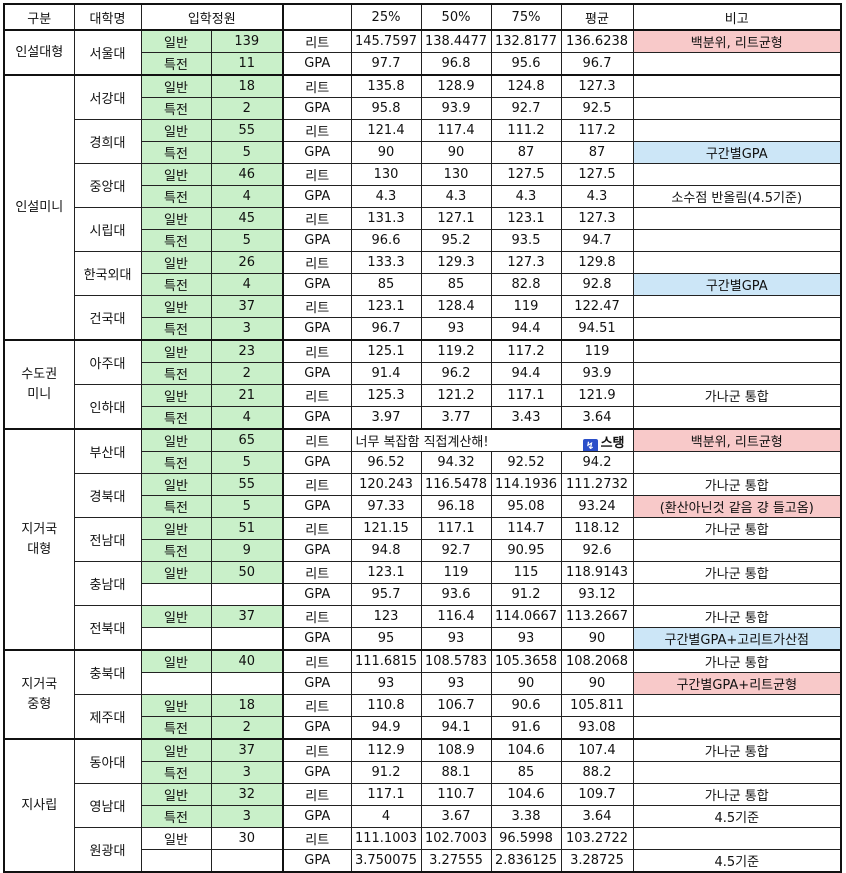 This screenshot has height=873, width=846. What do you see at coordinates (597, 572) in the screenshot?
I see `avg-cell: 118.9143` at bounding box center [597, 572].